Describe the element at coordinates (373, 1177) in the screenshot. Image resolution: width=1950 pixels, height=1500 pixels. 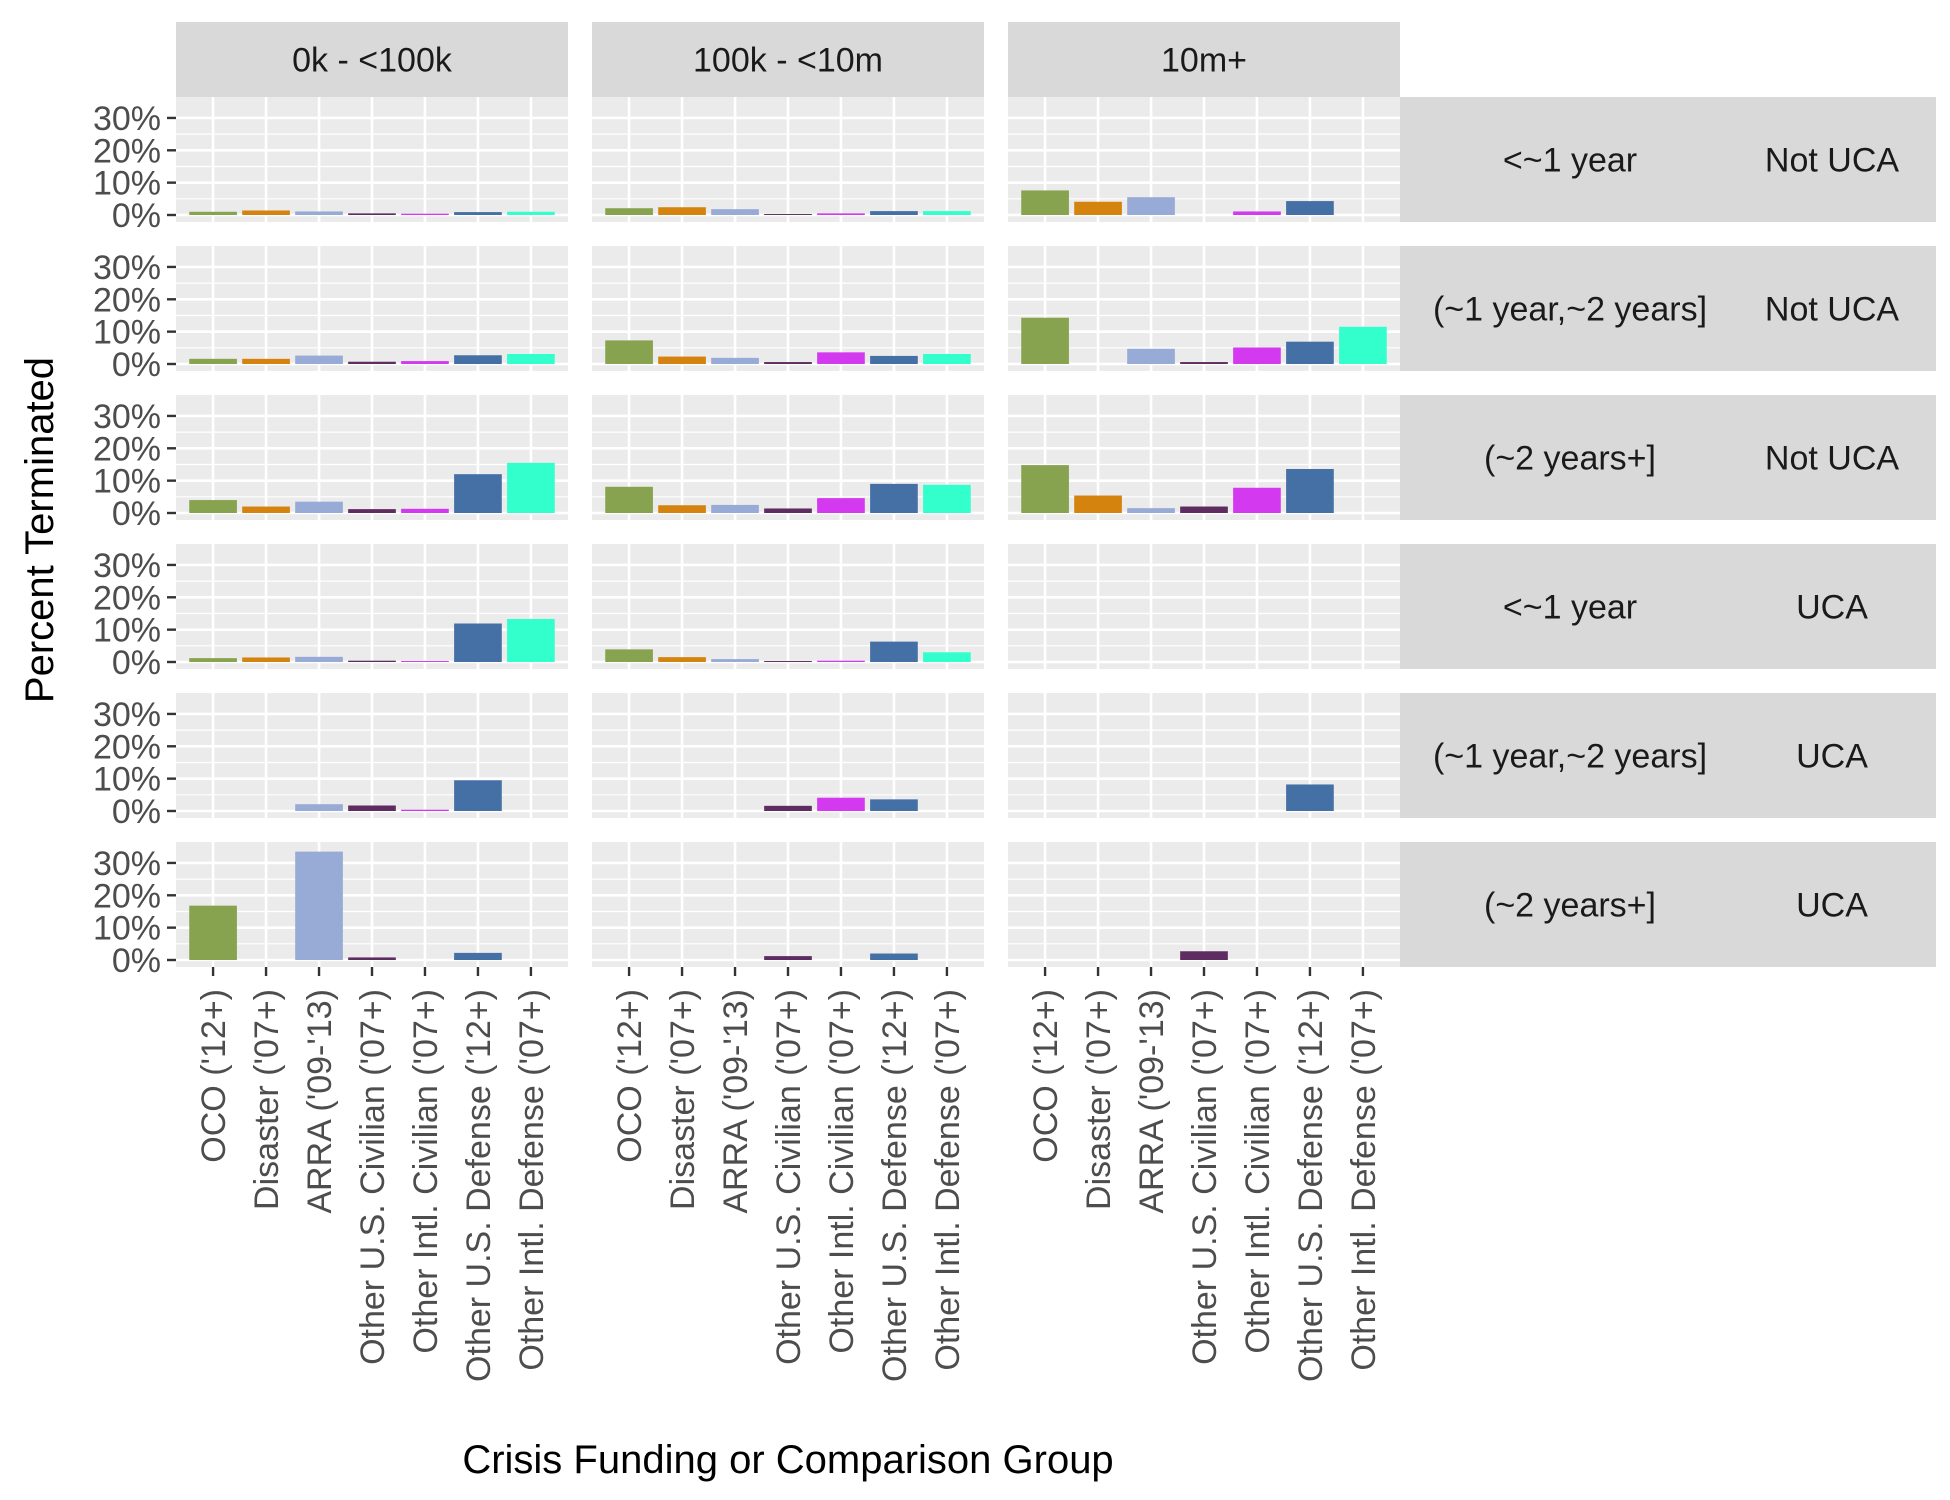
I see `x-tick-label: Other U.S. Civilian ('07+)` at that location.